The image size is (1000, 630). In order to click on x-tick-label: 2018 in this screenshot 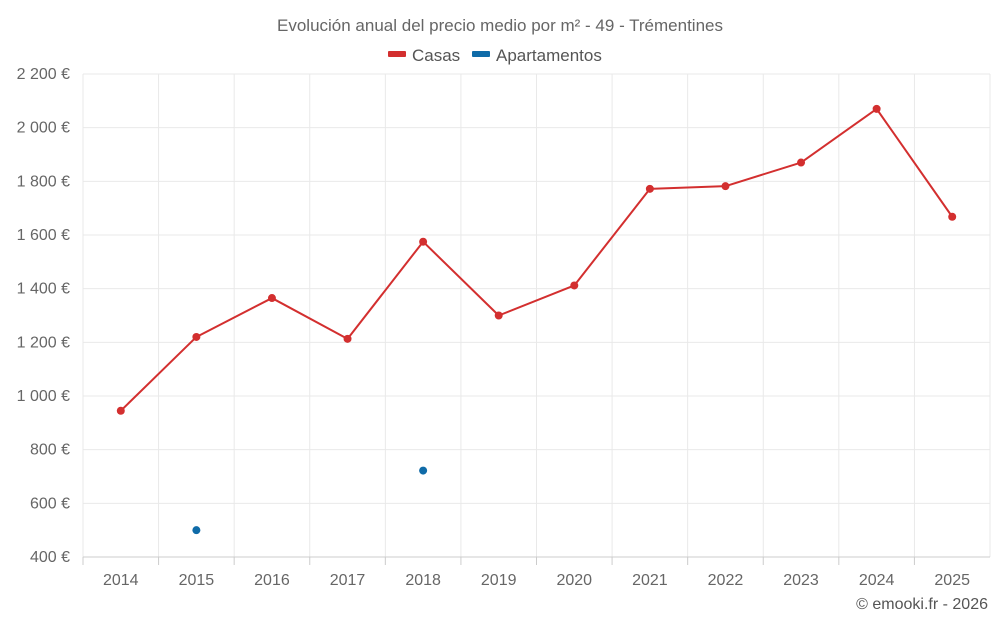, I will do `click(423, 580)`.